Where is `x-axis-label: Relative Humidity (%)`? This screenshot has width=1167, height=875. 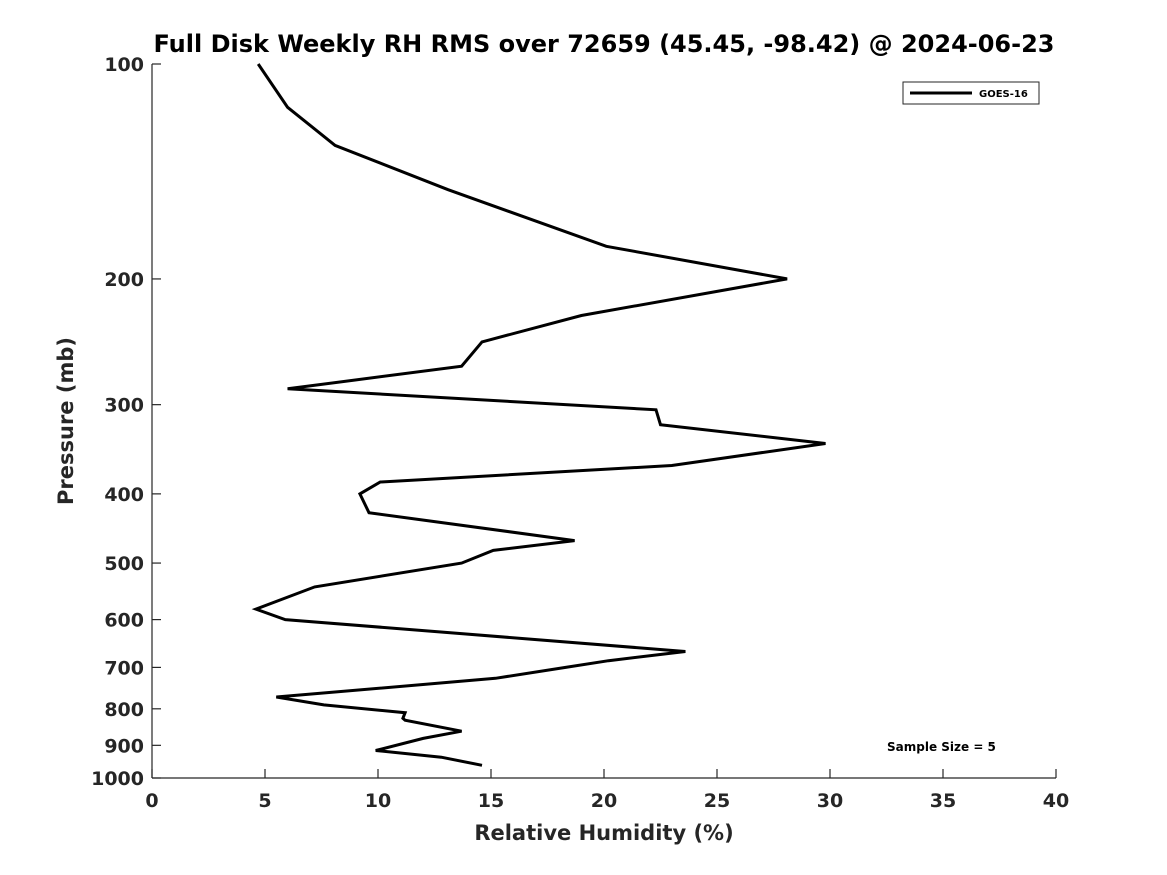 x-axis-label: Relative Humidity (%) is located at coordinates (603, 833).